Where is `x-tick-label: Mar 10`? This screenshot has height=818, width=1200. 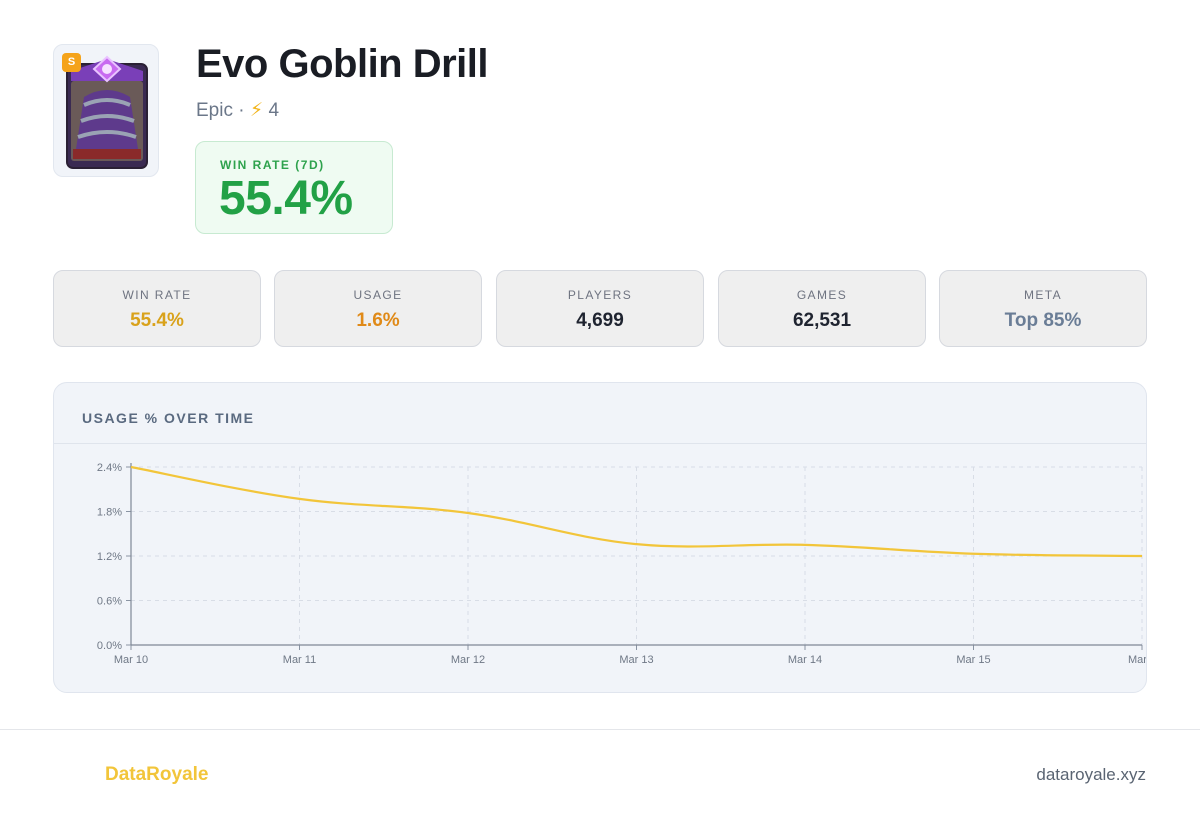
x-tick-label: Mar 10 is located at coordinates (131, 660).